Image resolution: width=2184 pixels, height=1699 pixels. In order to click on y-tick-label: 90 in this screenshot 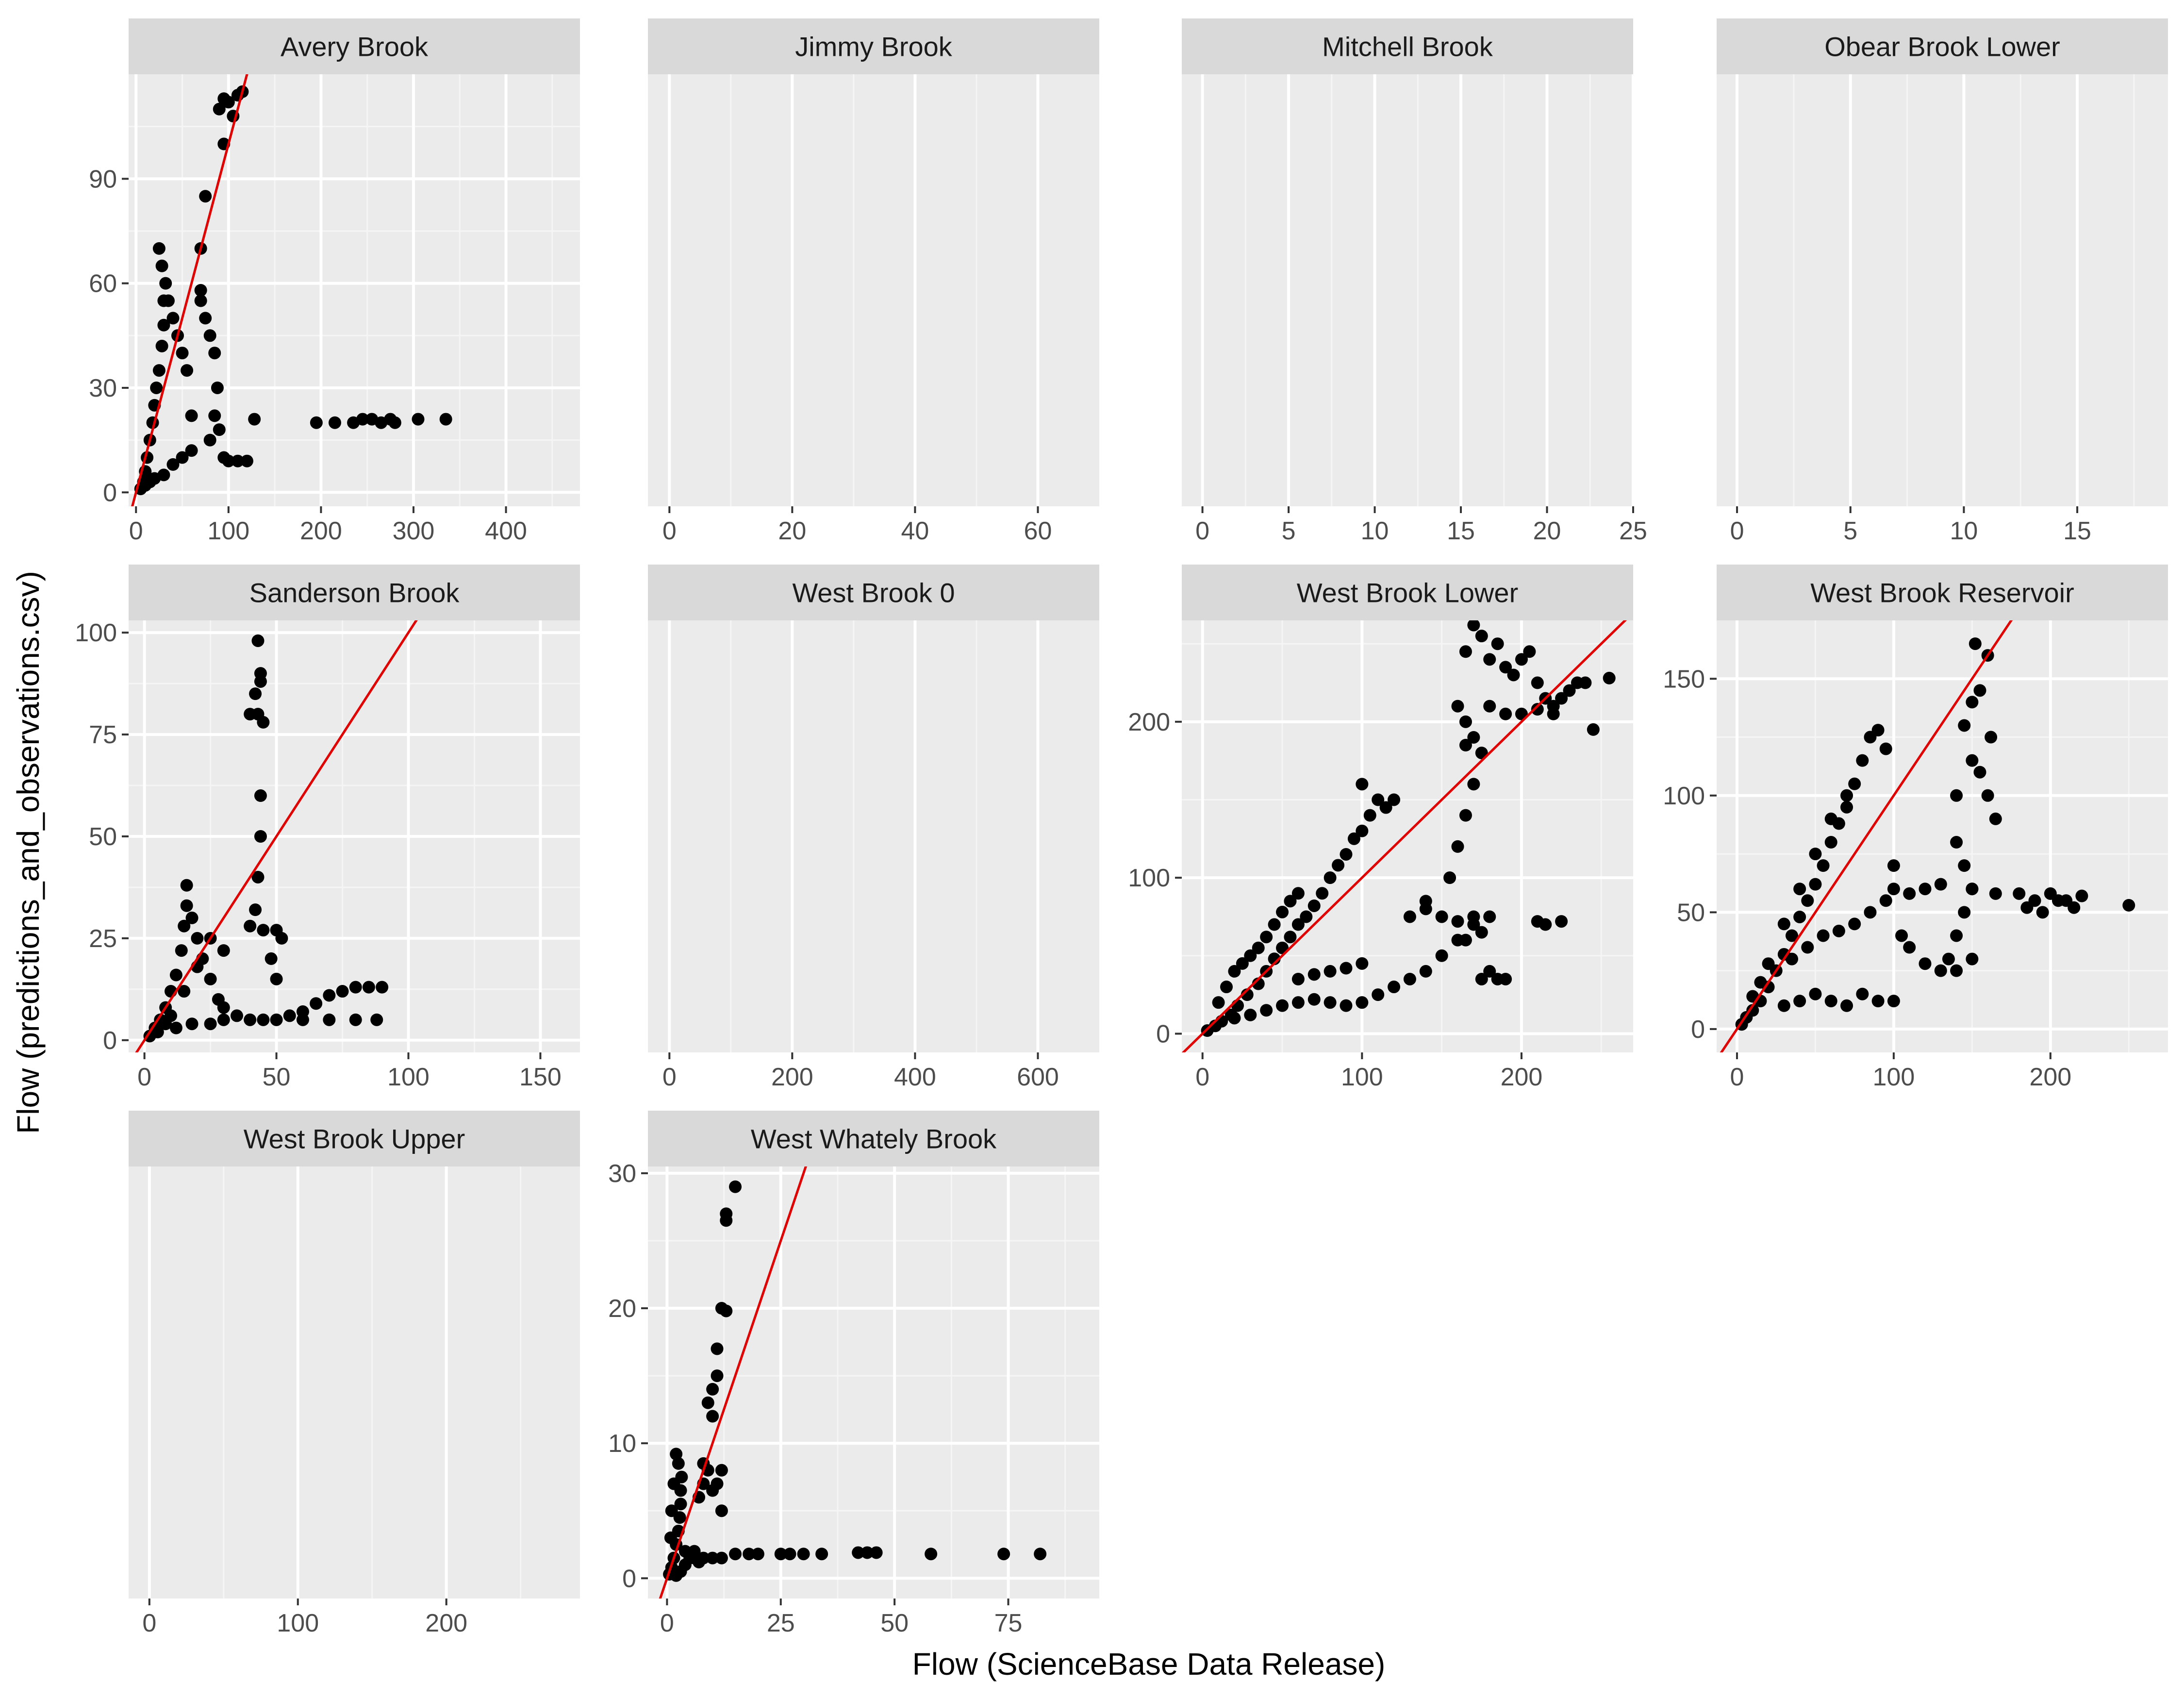, I will do `click(103, 179)`.